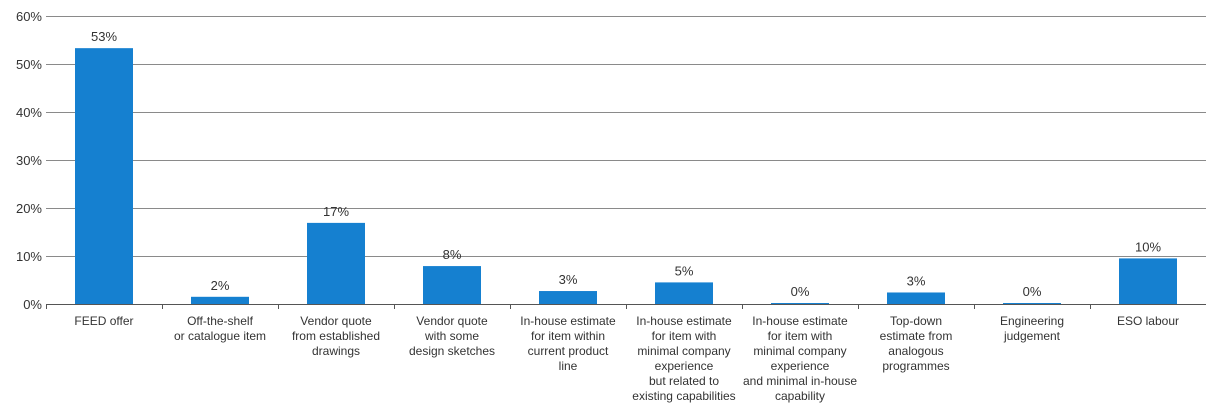 This screenshot has height=405, width=1206. I want to click on category-label: ESO labour, so click(1148, 321).